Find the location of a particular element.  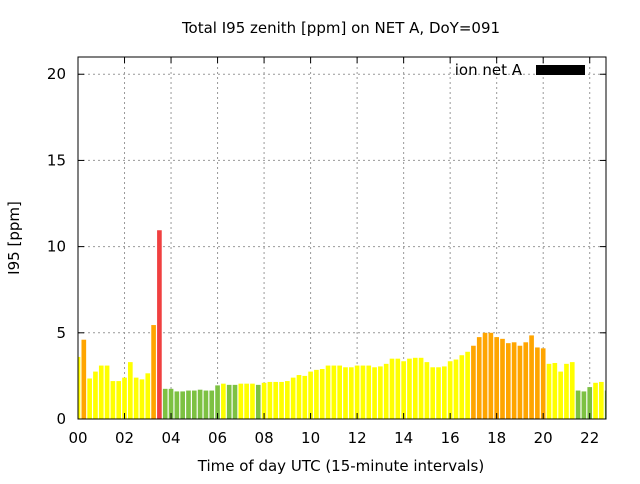

x-tick-label: 12 is located at coordinates (357, 438).